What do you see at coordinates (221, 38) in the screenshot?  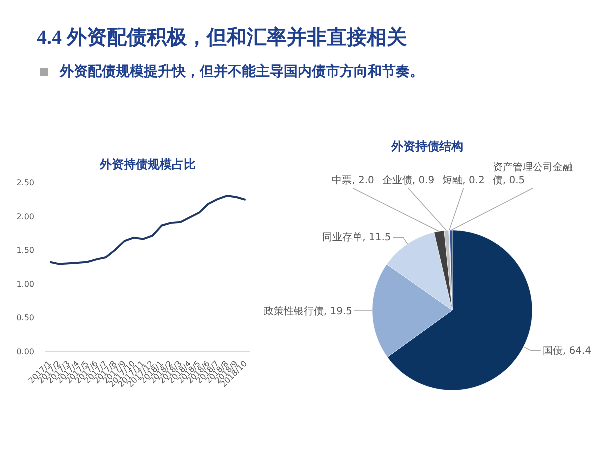 I see `text: 4.4 外资配债积极，但和汇率并非直接相关` at bounding box center [221, 38].